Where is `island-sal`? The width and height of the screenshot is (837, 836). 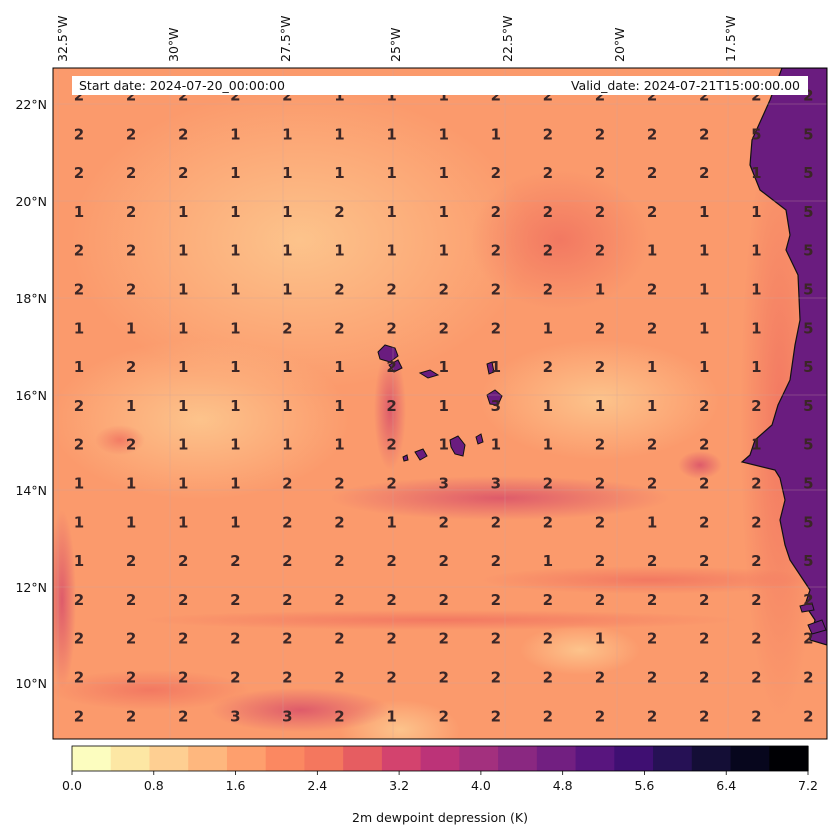
island-sal is located at coordinates (490, 368).